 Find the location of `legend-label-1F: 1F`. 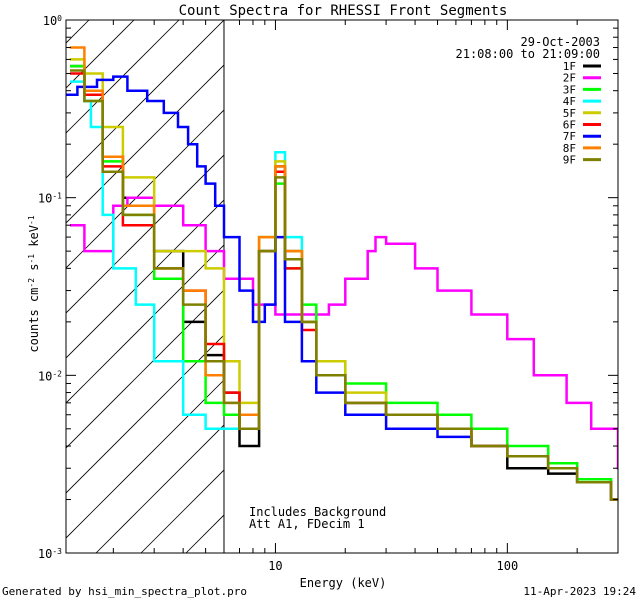

legend-label-1F: 1F is located at coordinates (569, 66).